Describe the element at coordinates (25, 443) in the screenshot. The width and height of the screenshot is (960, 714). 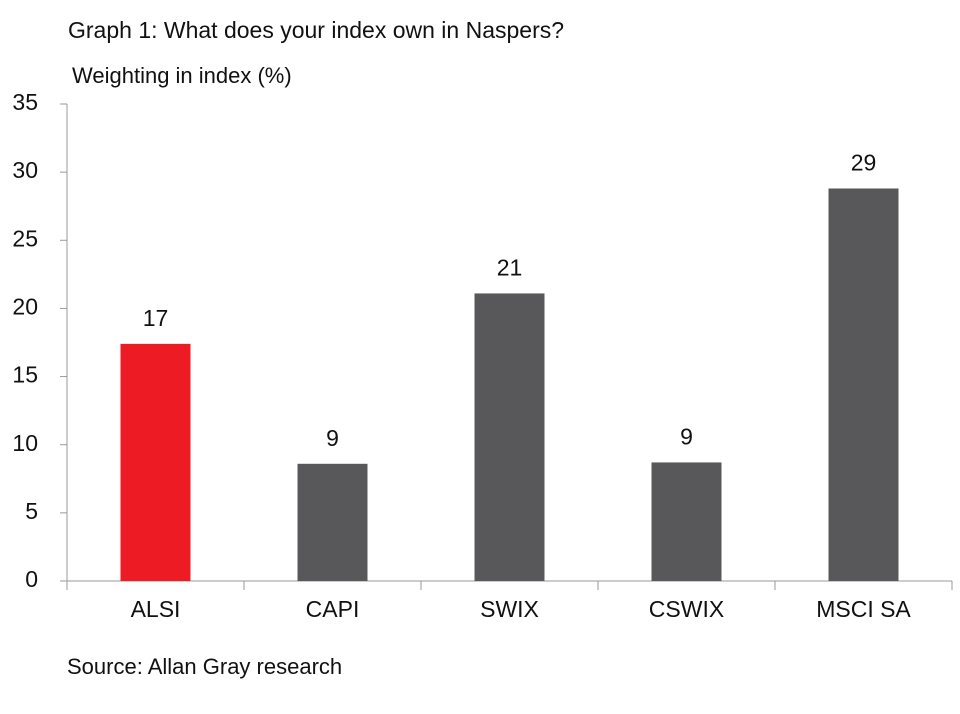
I see `y-tick-label: 10` at that location.